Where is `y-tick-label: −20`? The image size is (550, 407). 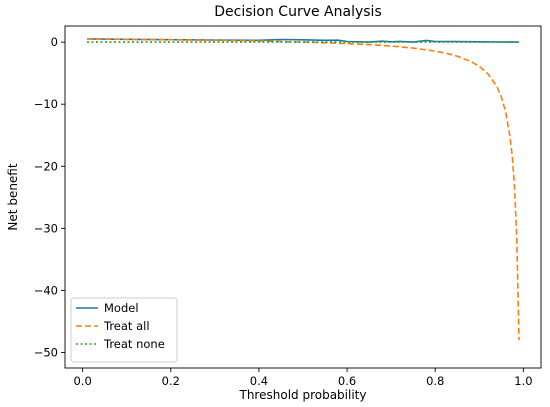
y-tick-label: −20 is located at coordinates (46, 166).